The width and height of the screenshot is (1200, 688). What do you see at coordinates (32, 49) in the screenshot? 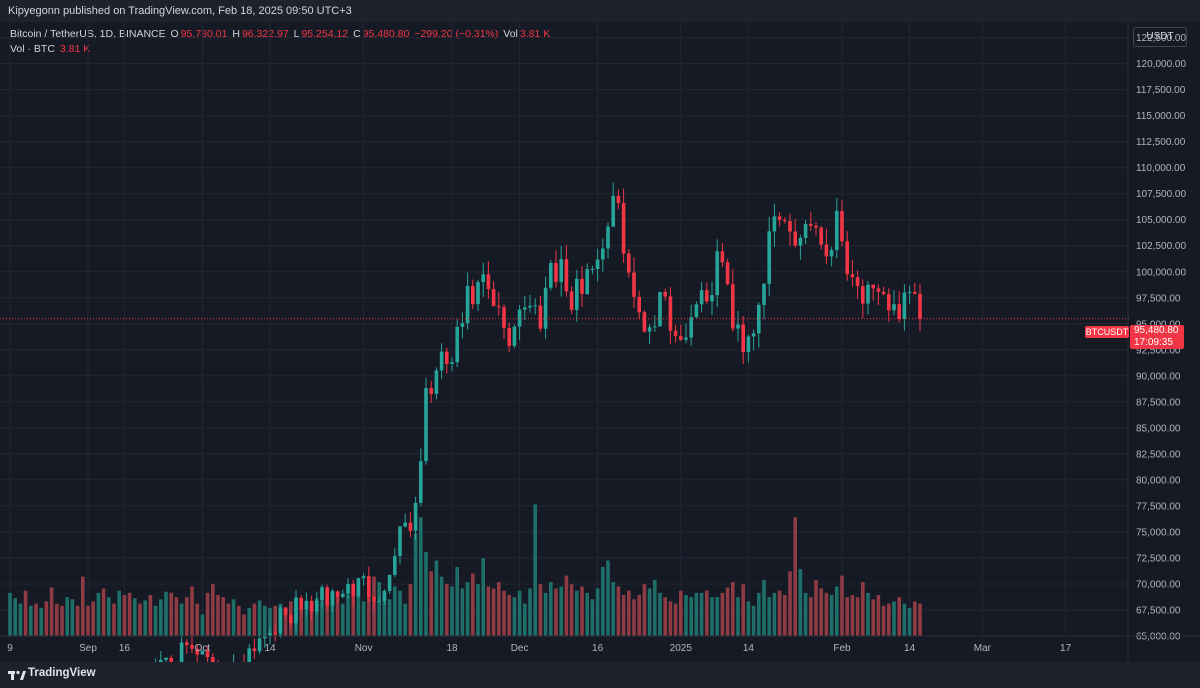
I see `legend-vol-series-label: Vol · BTC` at bounding box center [32, 49].